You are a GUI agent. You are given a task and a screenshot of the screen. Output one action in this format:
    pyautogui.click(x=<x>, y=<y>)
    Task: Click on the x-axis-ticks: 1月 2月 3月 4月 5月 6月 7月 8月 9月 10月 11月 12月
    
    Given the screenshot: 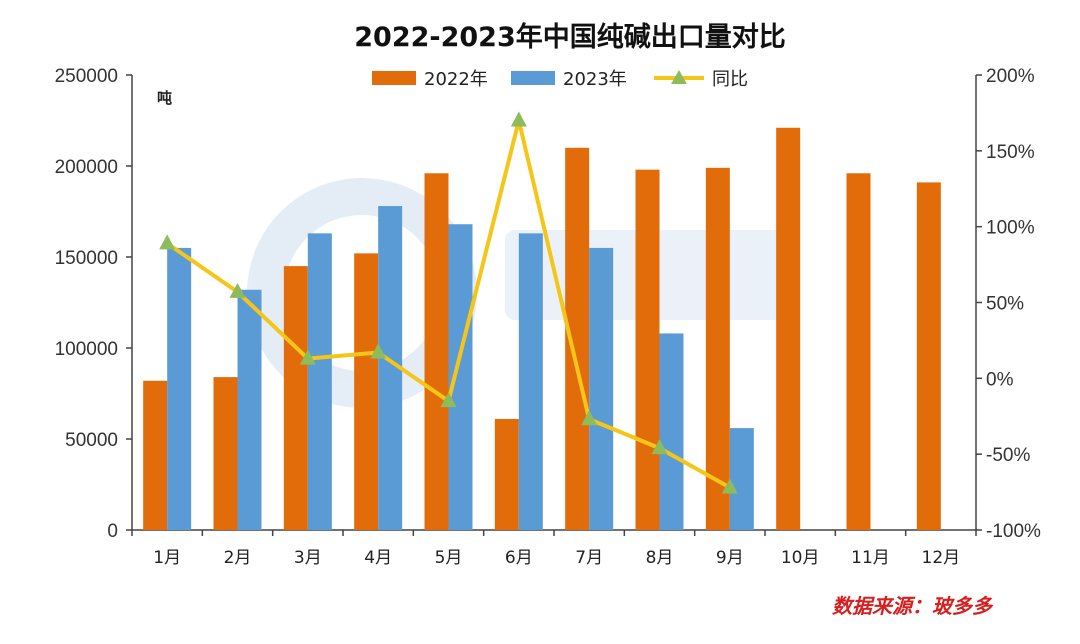 What is the action you would take?
    pyautogui.click(x=554, y=549)
    